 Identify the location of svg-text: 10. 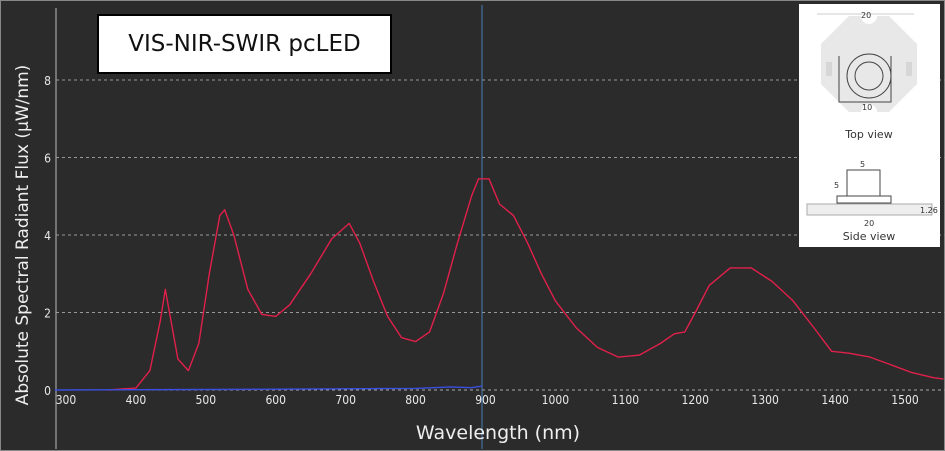
(867, 107).